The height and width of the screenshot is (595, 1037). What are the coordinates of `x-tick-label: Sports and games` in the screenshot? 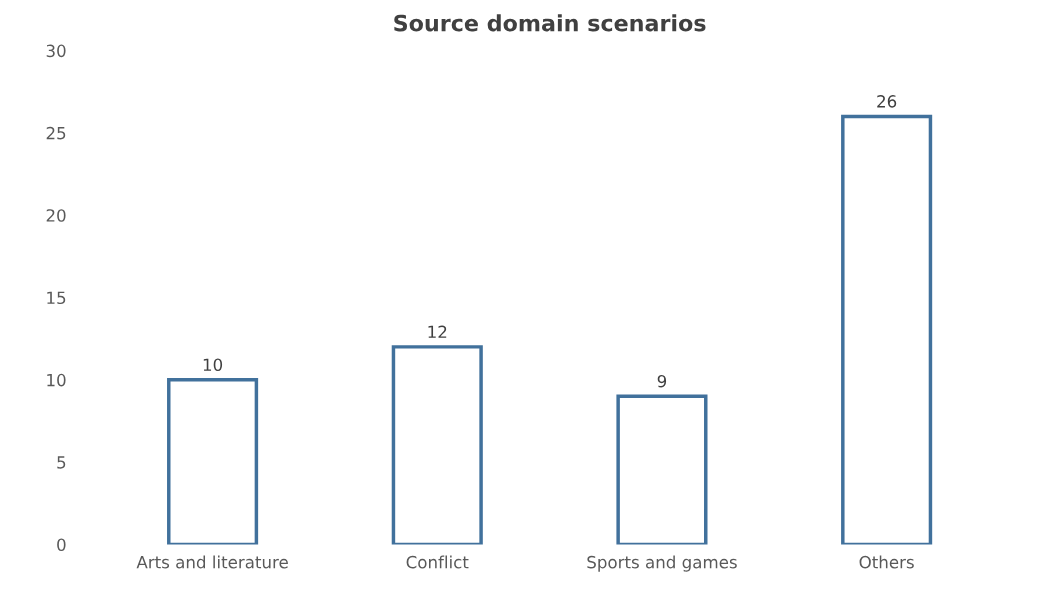 It's located at (662, 563).